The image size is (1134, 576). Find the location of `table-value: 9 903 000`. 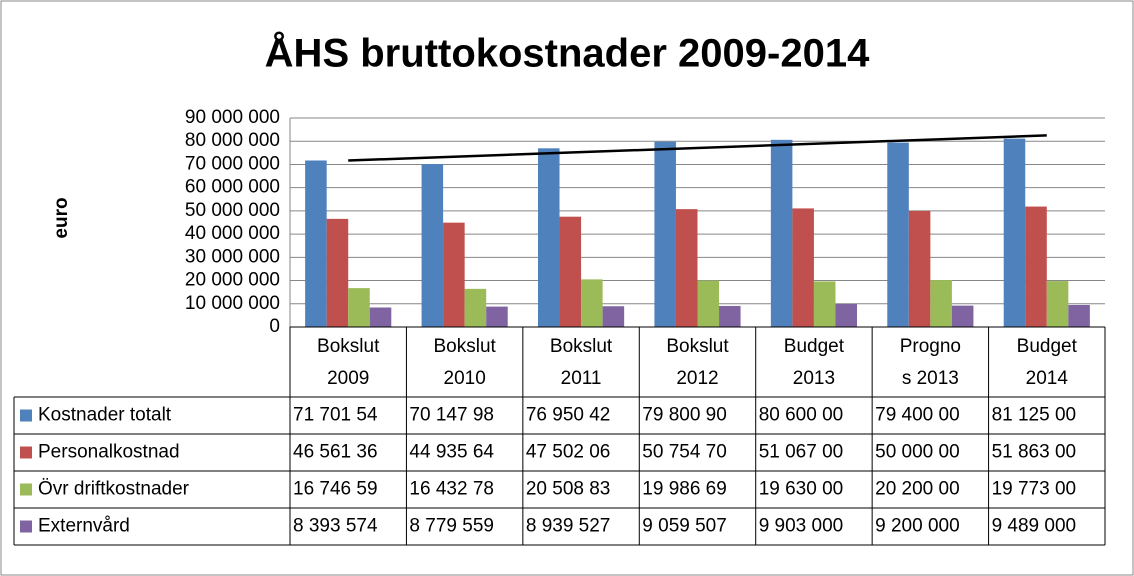

table-value: 9 903 000 is located at coordinates (801, 526).